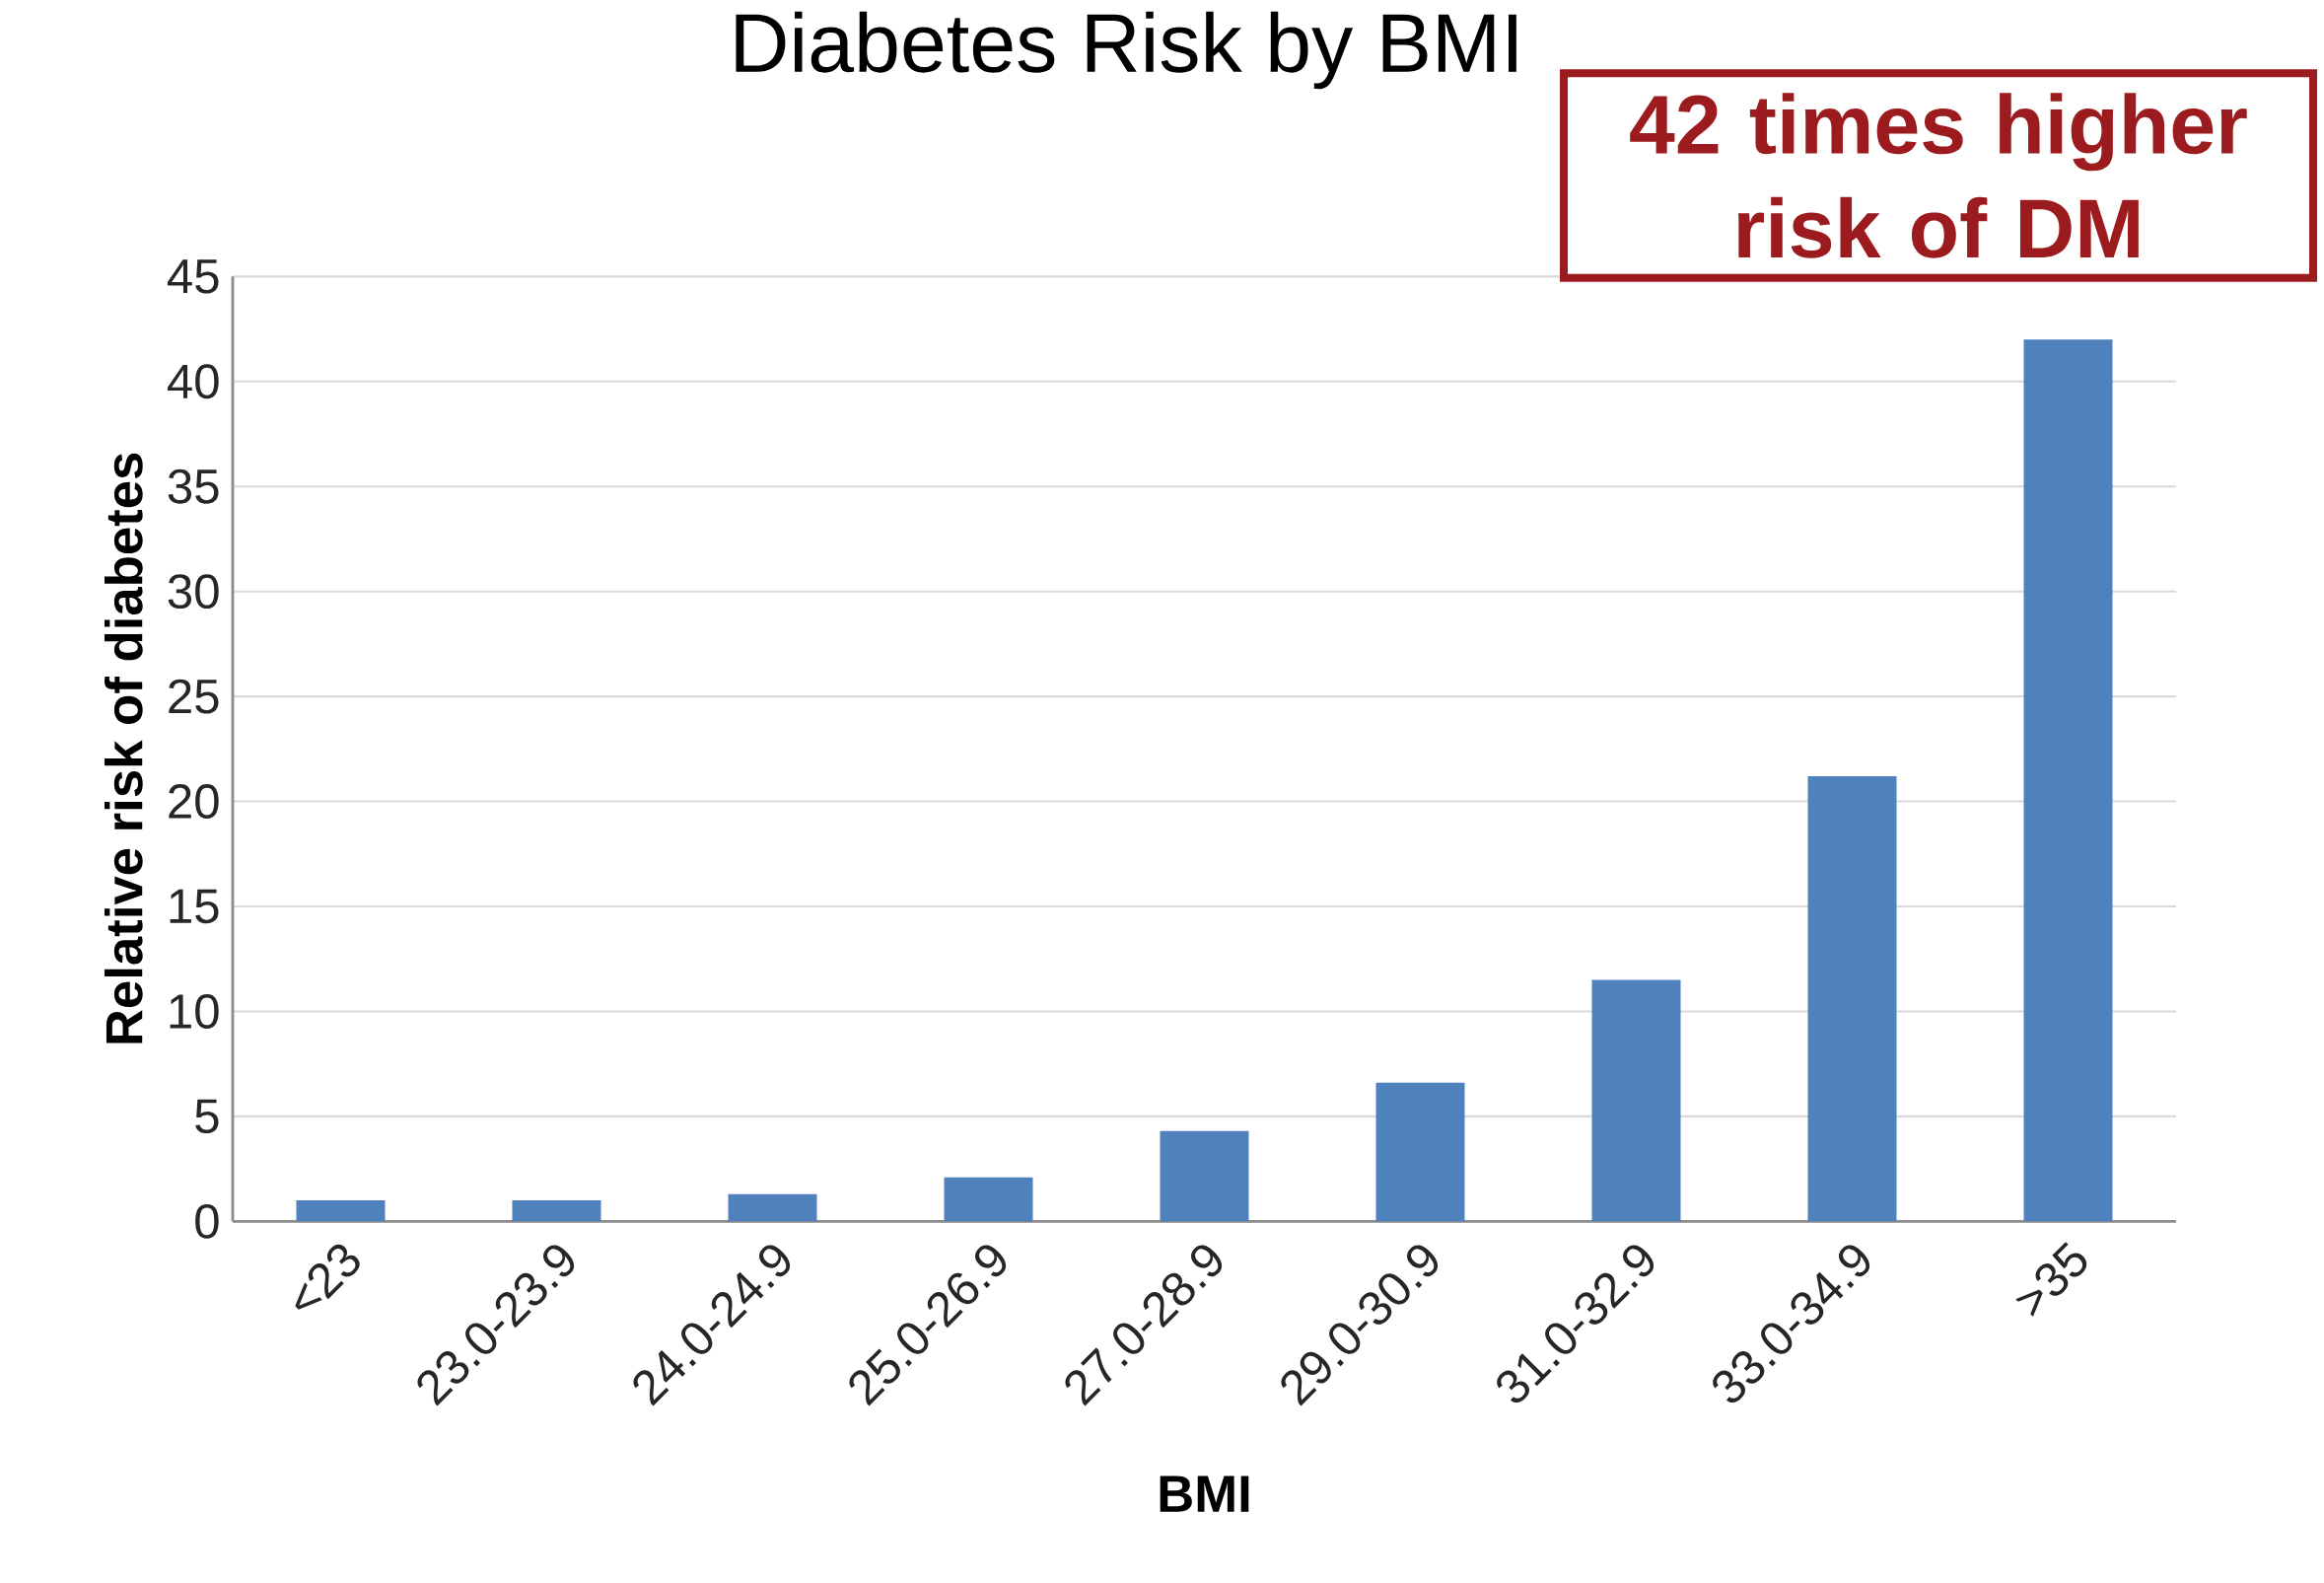  I want to click on y-tick-label: 40, so click(193, 382).